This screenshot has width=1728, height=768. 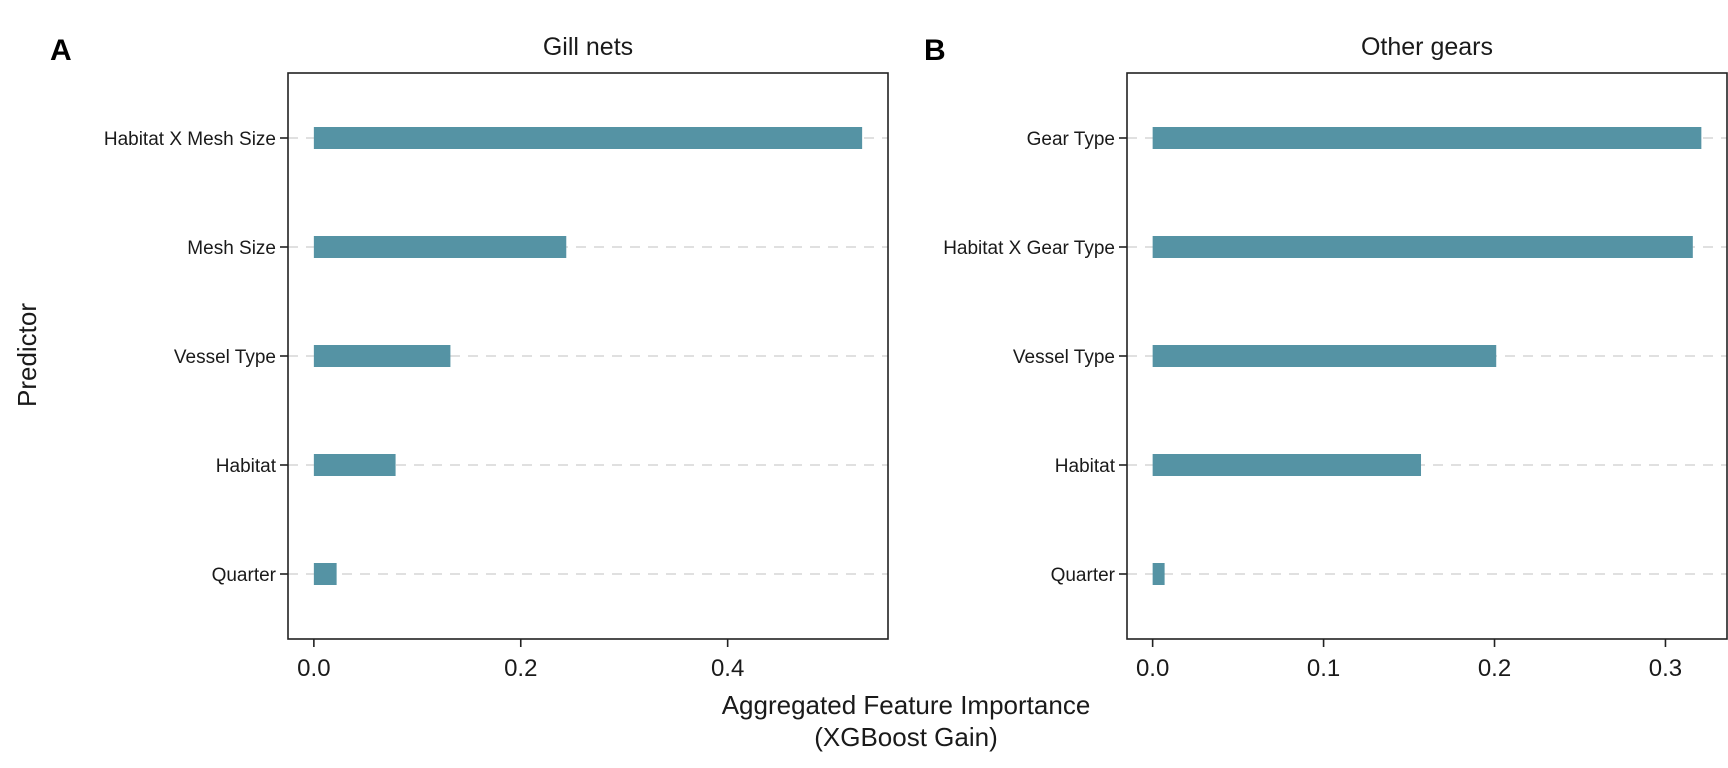 What do you see at coordinates (588, 47) in the screenshot?
I see `panel-title: Gill nets` at bounding box center [588, 47].